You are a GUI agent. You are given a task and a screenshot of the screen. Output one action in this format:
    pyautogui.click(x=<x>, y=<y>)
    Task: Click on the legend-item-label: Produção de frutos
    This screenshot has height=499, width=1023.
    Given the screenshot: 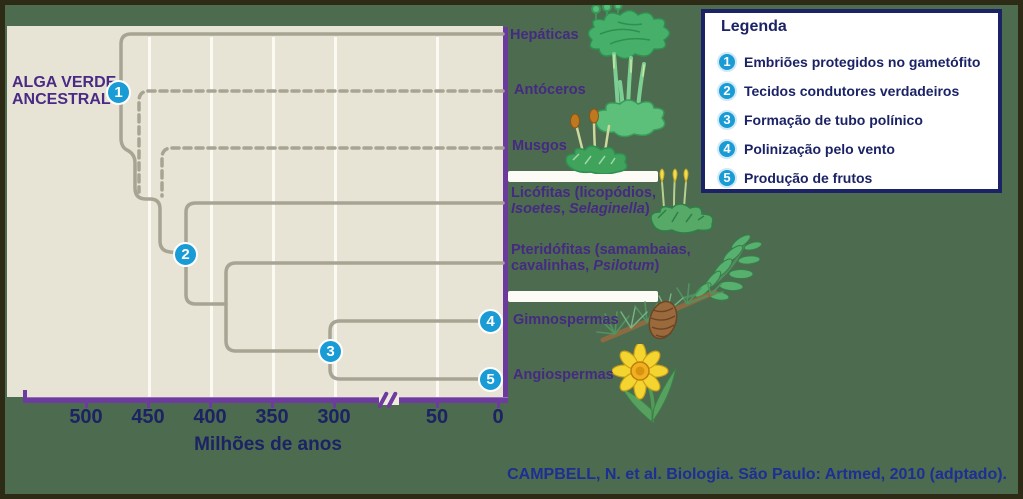 What is the action you would take?
    pyautogui.click(x=808, y=177)
    